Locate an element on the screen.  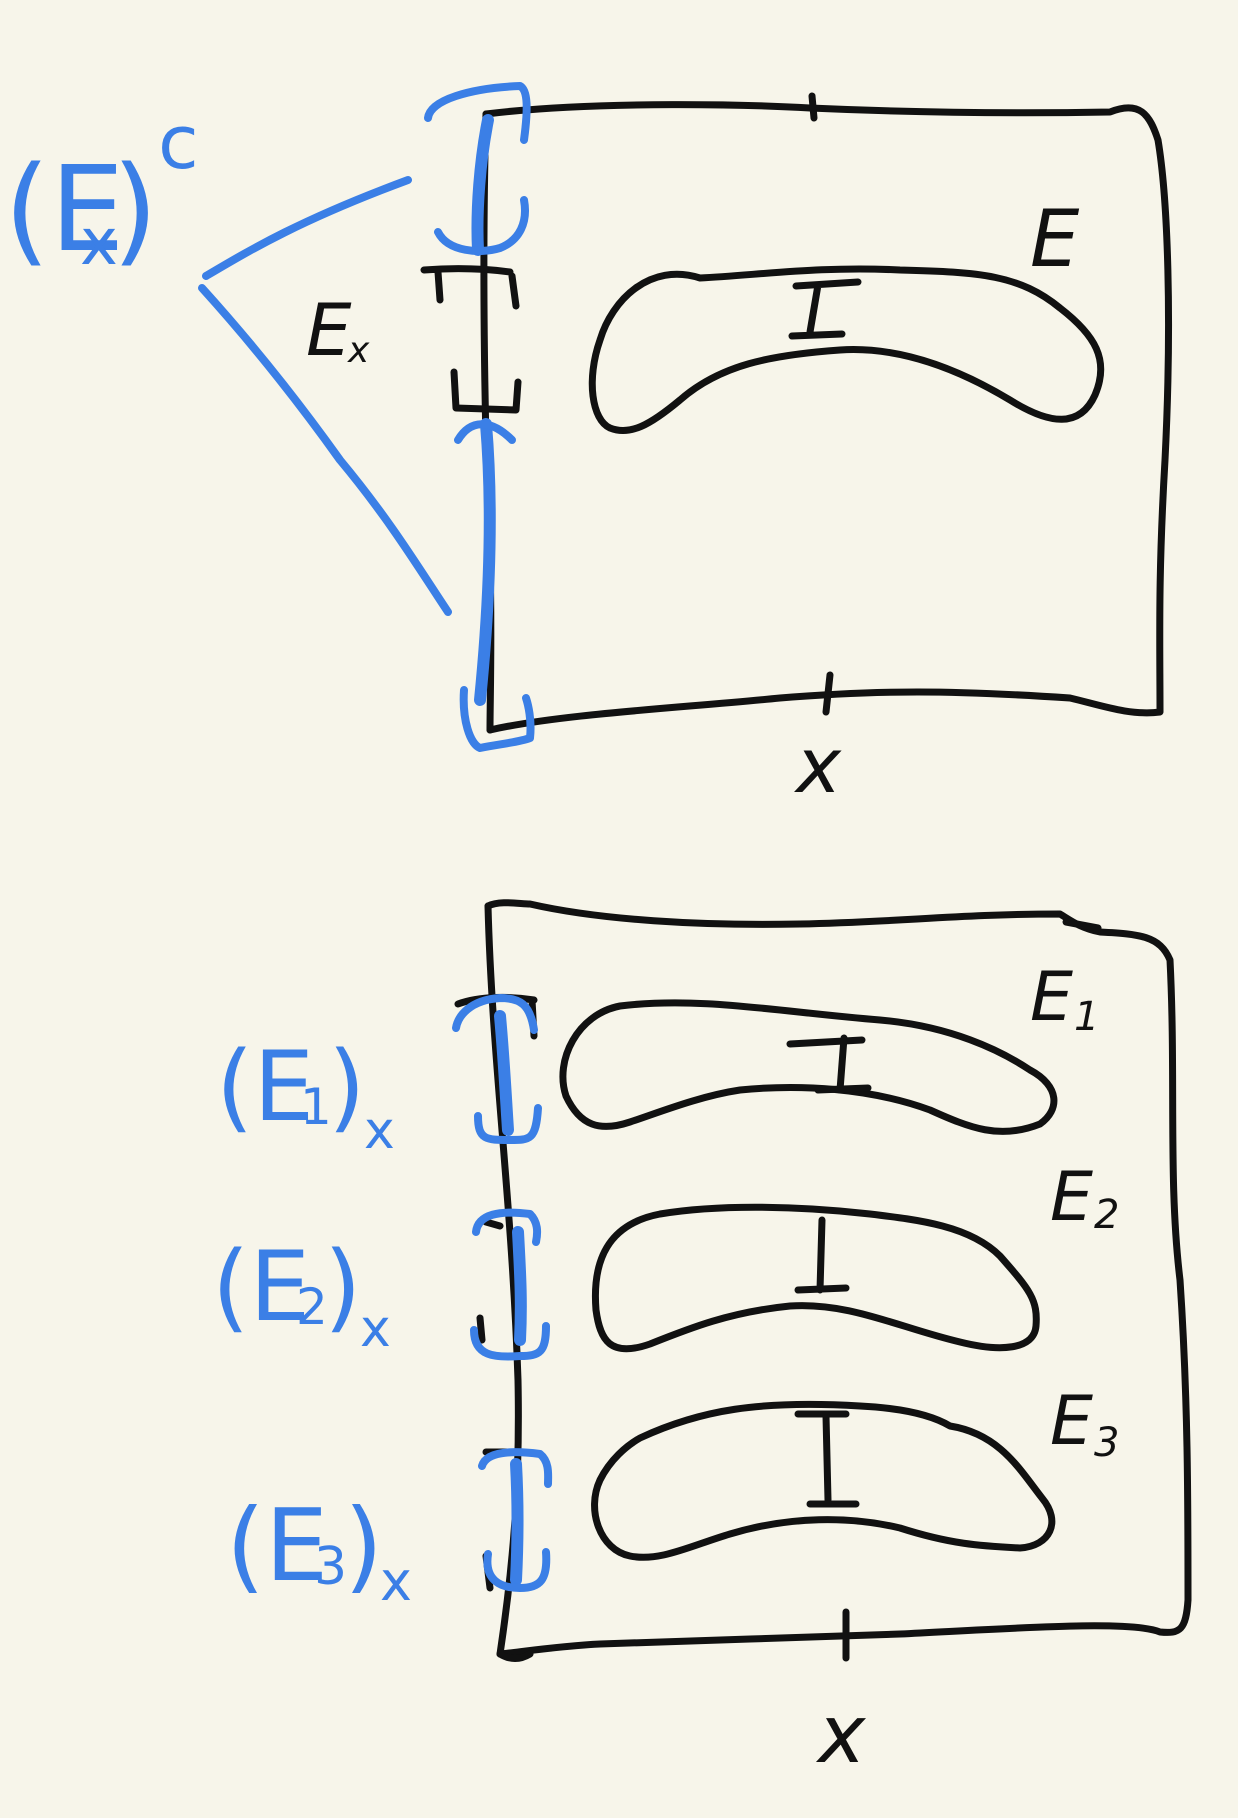
set-e1-sub: 1 is located at coordinates (1086, 1017).